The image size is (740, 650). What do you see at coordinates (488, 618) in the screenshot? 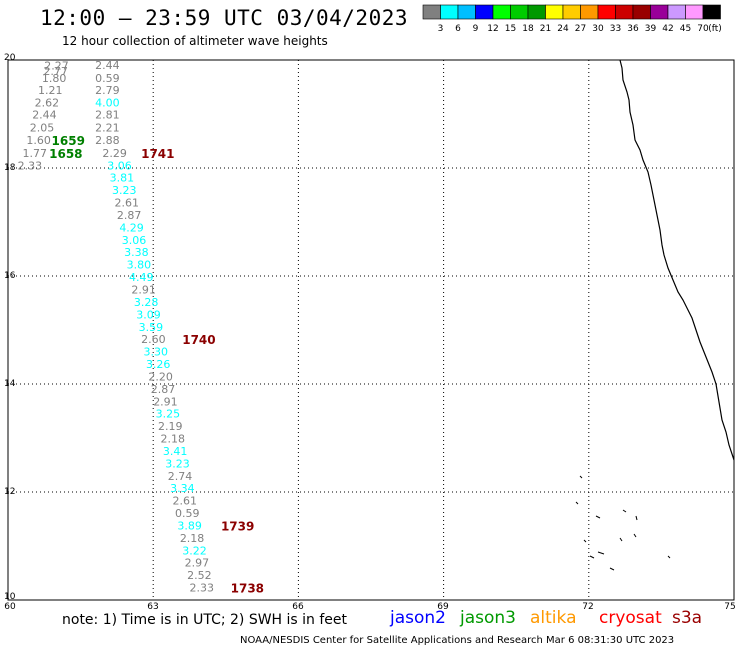
I see `sat-label-jason3: jason3` at bounding box center [488, 618].